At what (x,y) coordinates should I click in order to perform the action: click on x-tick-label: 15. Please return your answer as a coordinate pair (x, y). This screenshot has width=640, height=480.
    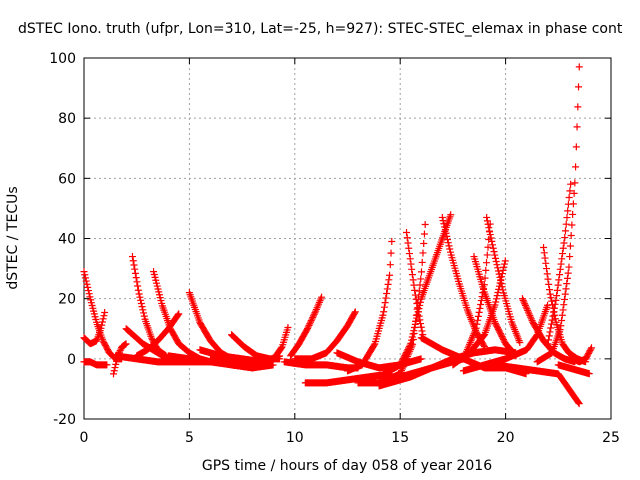
    Looking at the image, I should click on (400, 438).